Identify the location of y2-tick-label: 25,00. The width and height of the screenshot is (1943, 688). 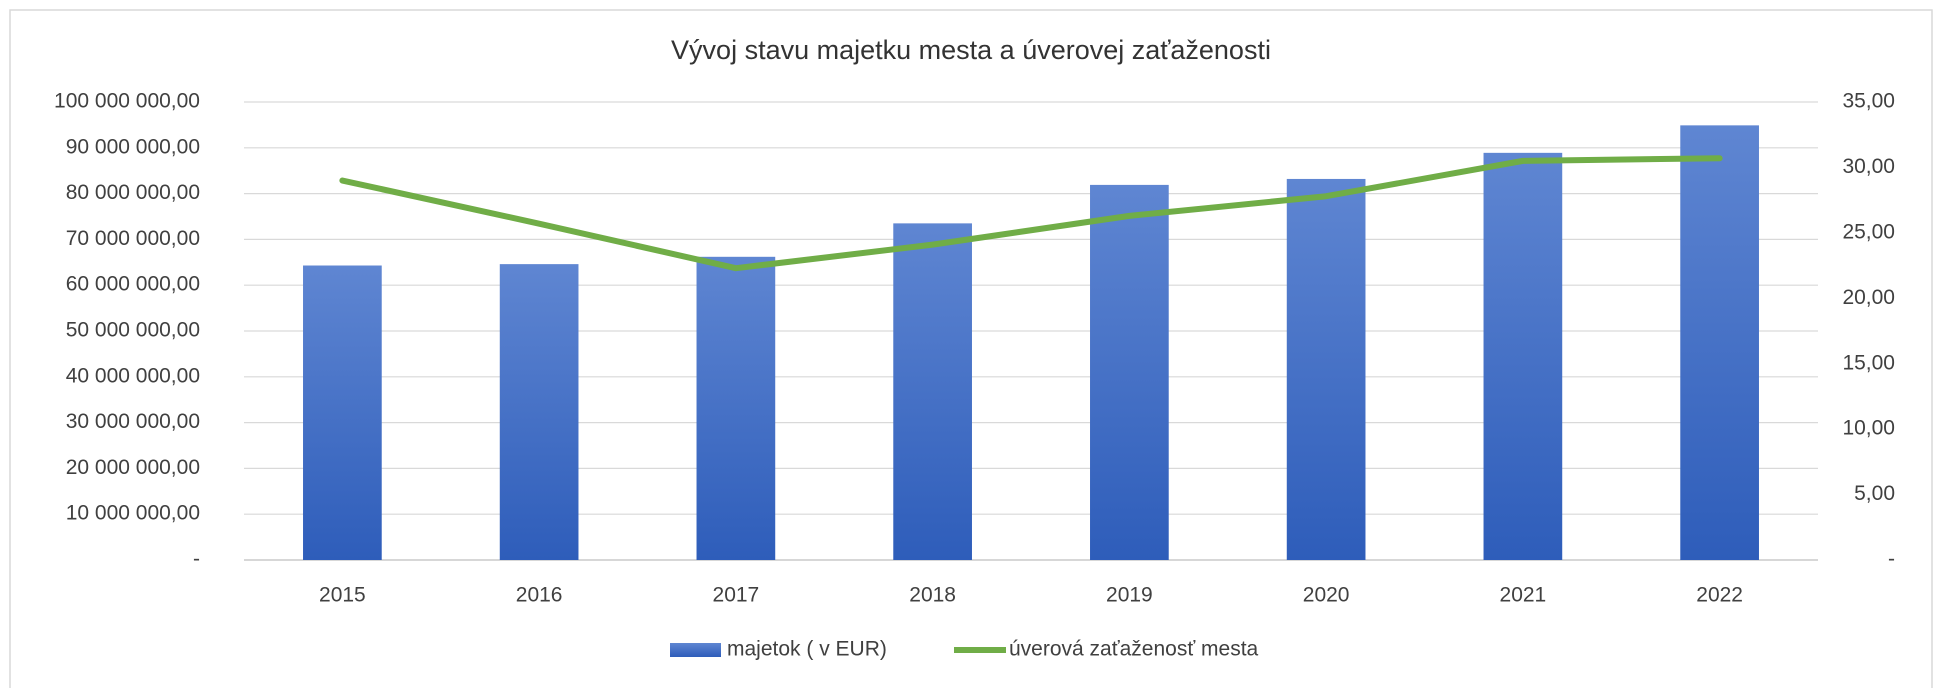
(1868, 231).